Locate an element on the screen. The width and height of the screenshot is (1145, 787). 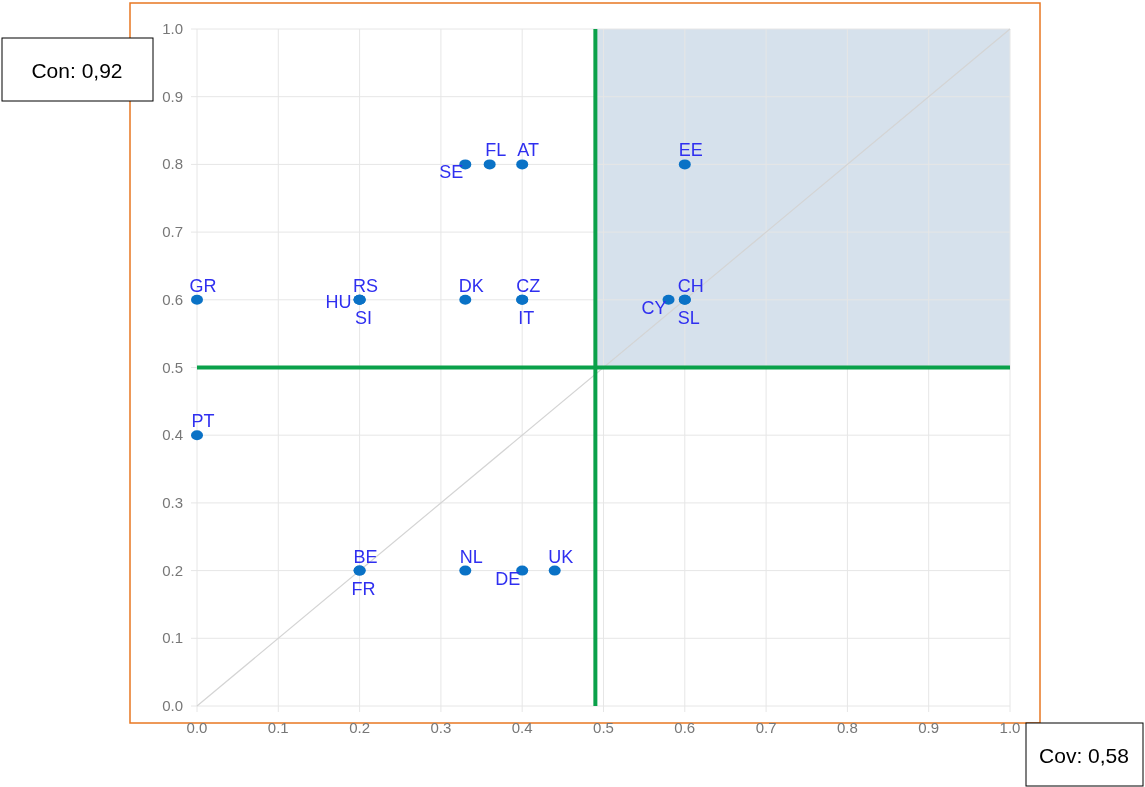
data-label: FR is located at coordinates (363, 588).